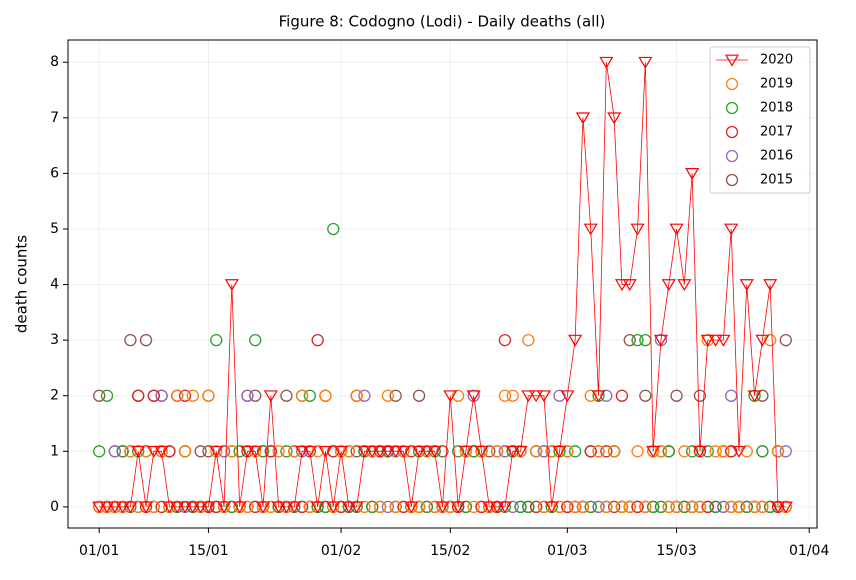 This screenshot has width=856, height=580. What do you see at coordinates (54, 62) in the screenshot?
I see `y-tick-label: 8` at bounding box center [54, 62].